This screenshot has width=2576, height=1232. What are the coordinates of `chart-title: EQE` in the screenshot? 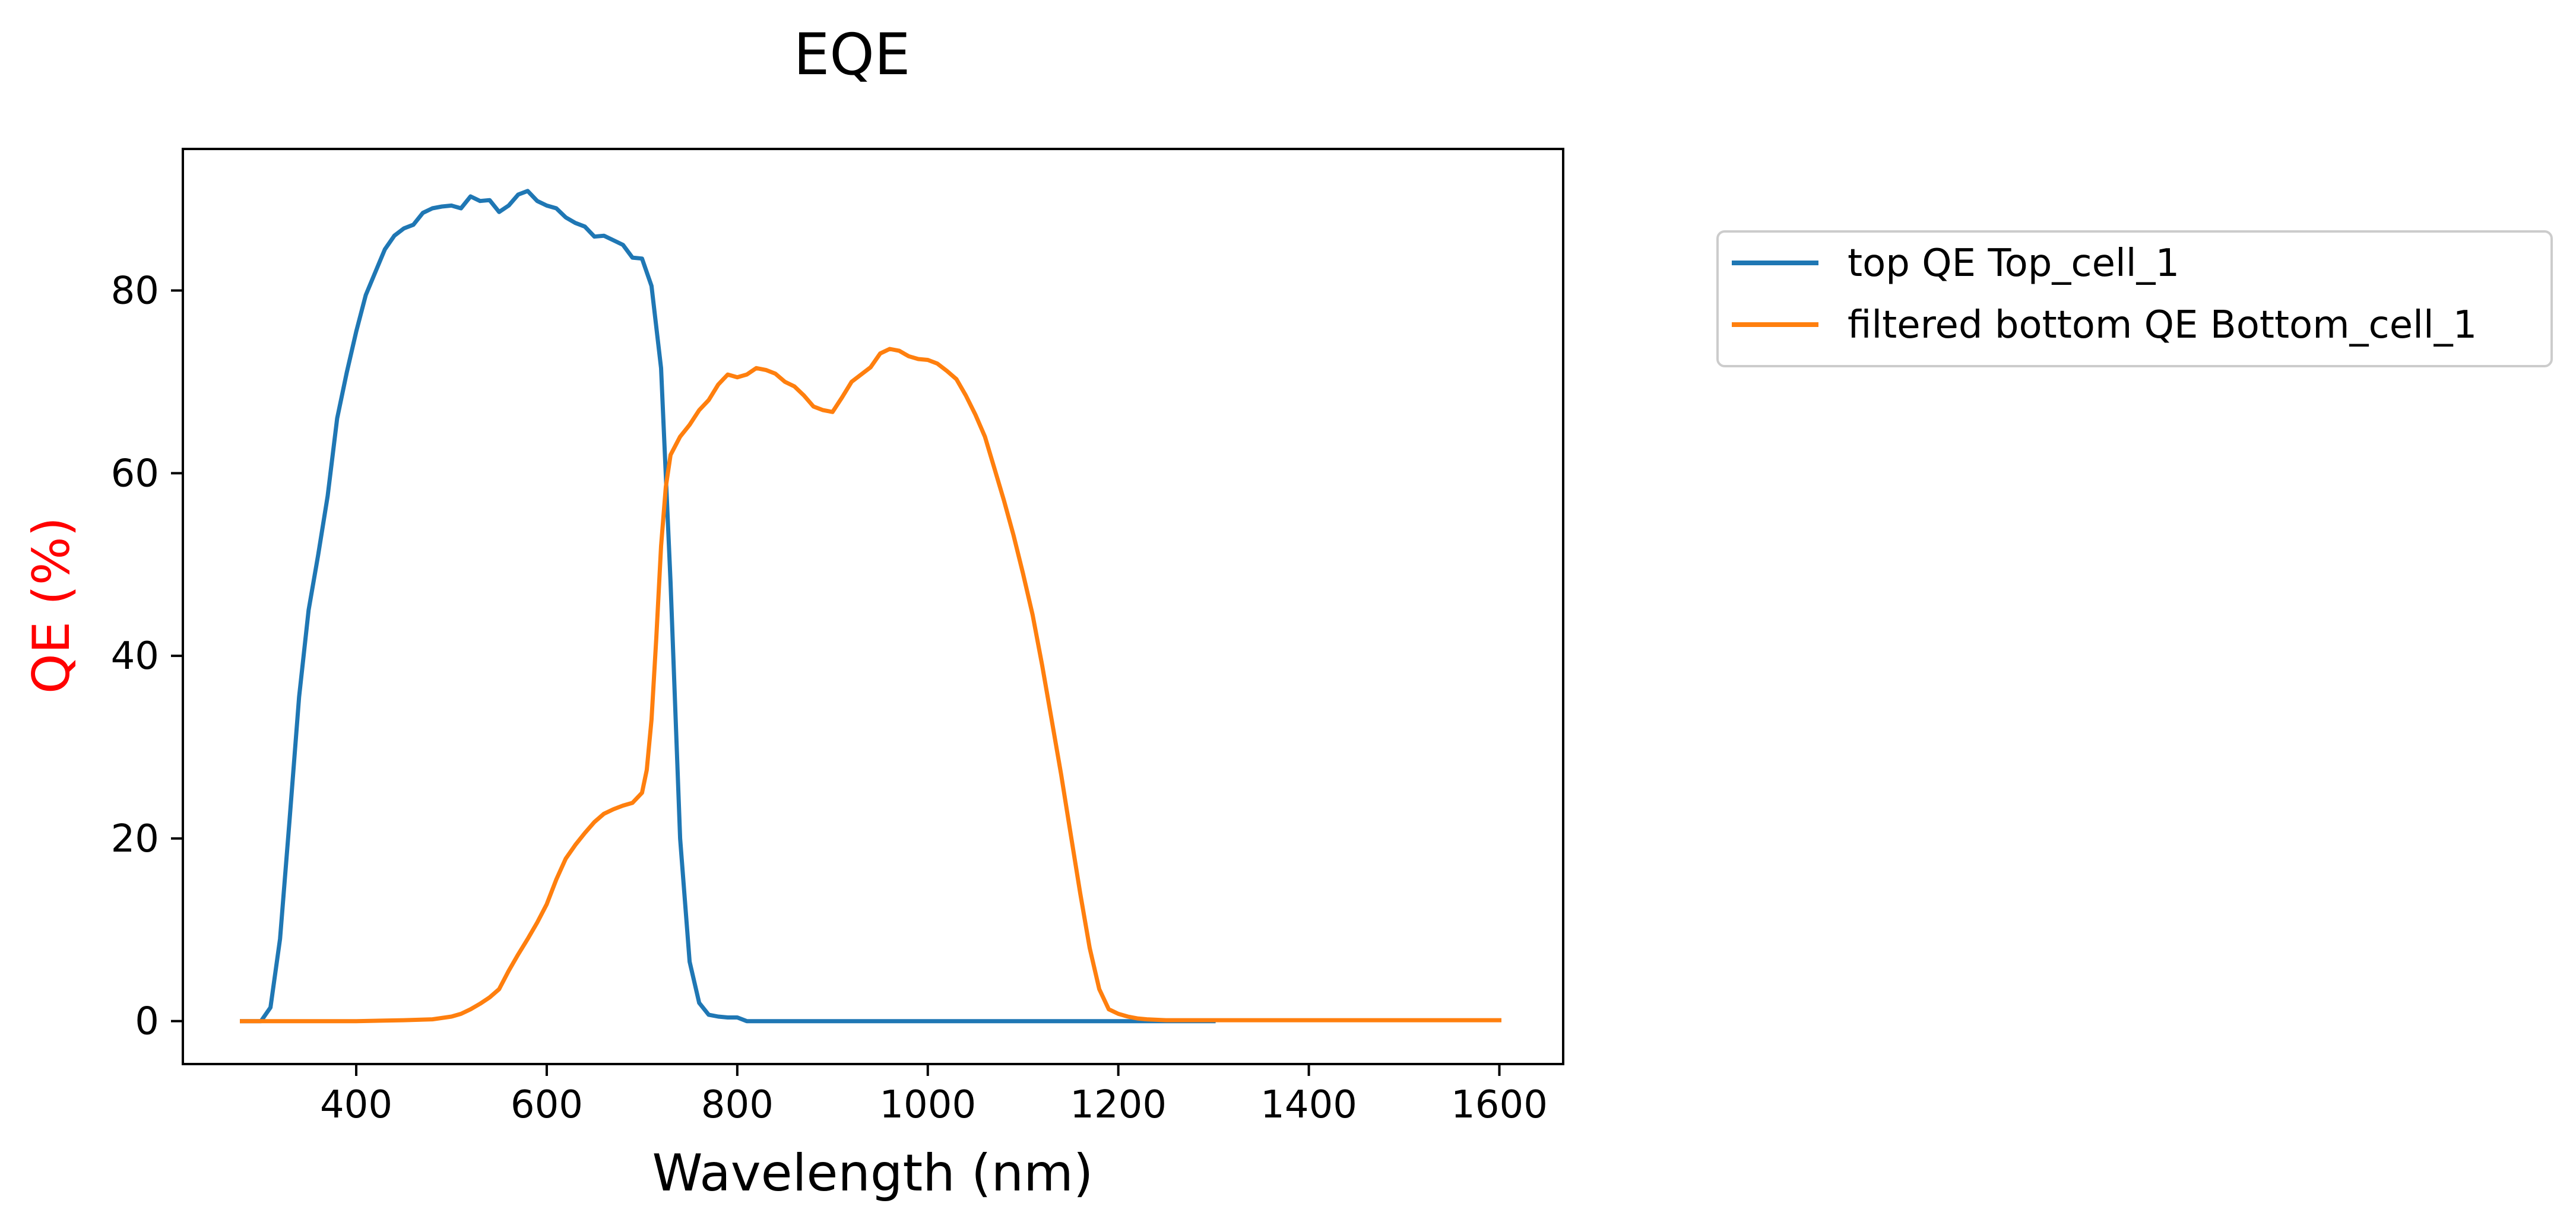 It's located at (853, 54).